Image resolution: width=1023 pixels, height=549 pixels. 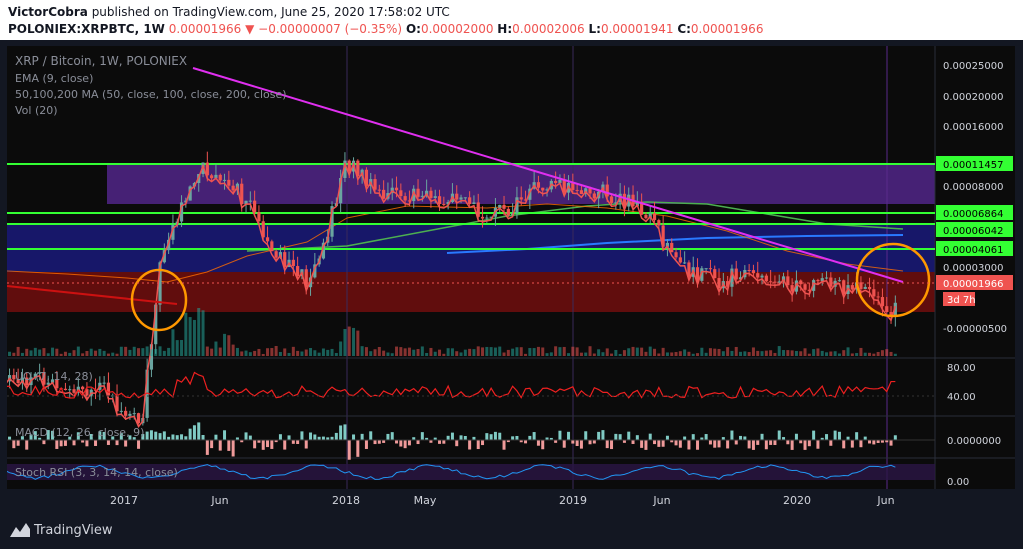 I want to click on down-arrow-icon: ▼, so click(x=250, y=29).